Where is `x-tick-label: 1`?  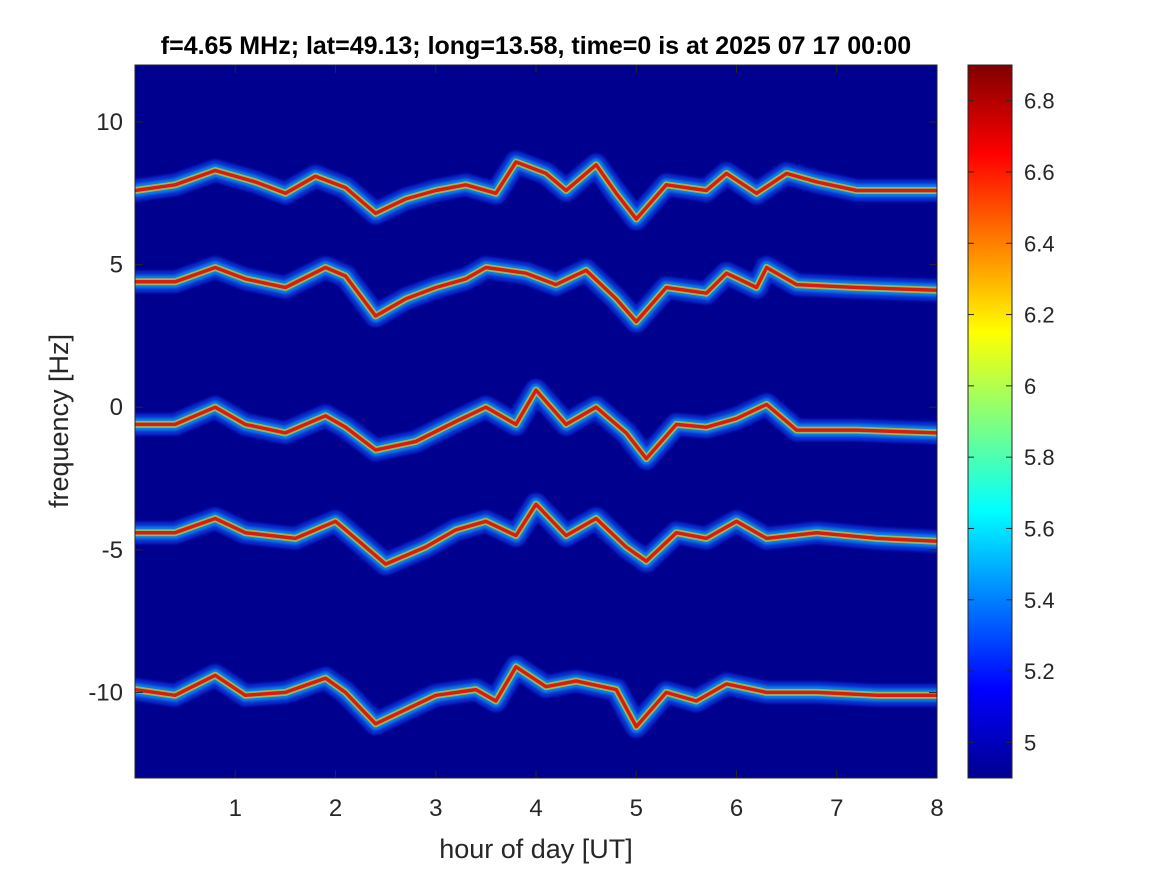
x-tick-label: 1 is located at coordinates (235, 808).